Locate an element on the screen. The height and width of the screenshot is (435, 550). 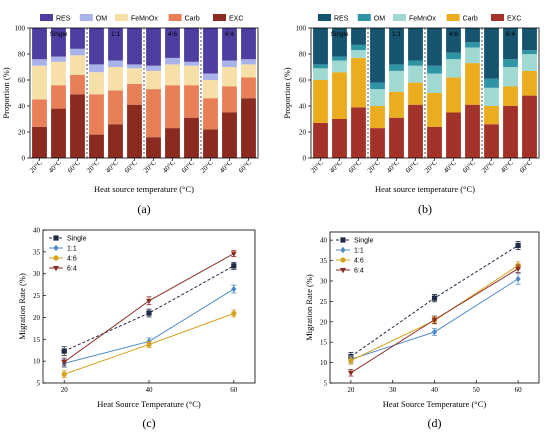
axes-frame is located at coordinates (425, 93).